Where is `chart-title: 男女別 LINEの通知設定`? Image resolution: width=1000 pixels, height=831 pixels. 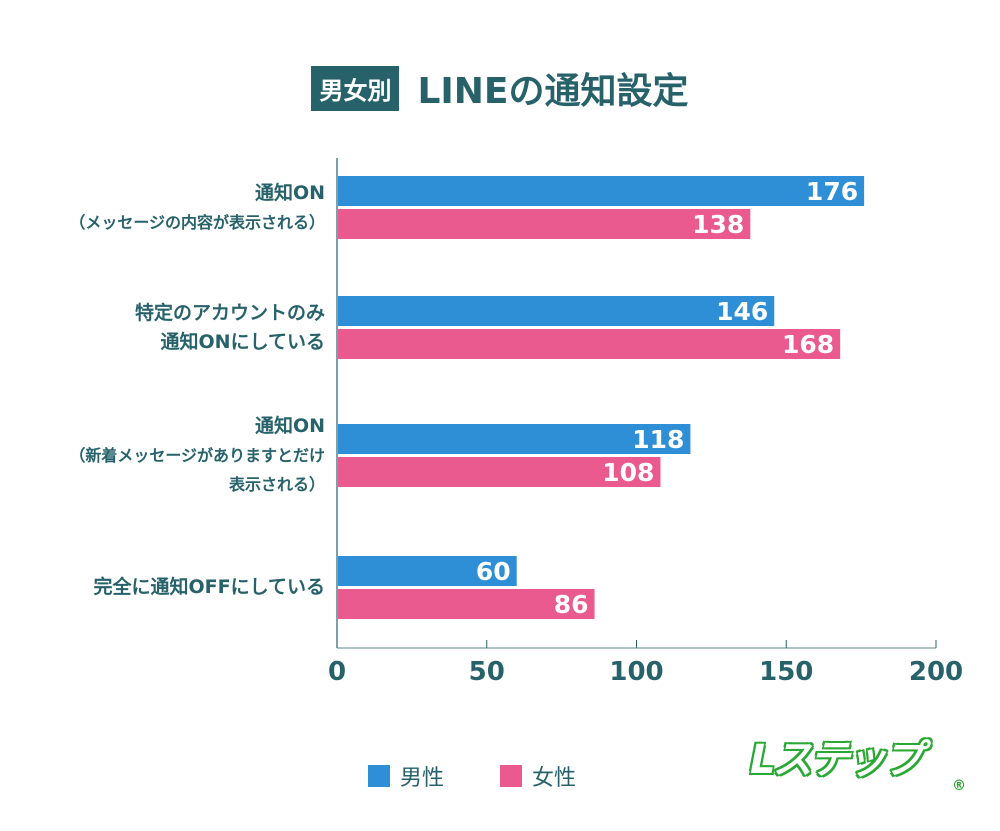
chart-title: 男女別 LINEの通知設定 is located at coordinates (500, 88).